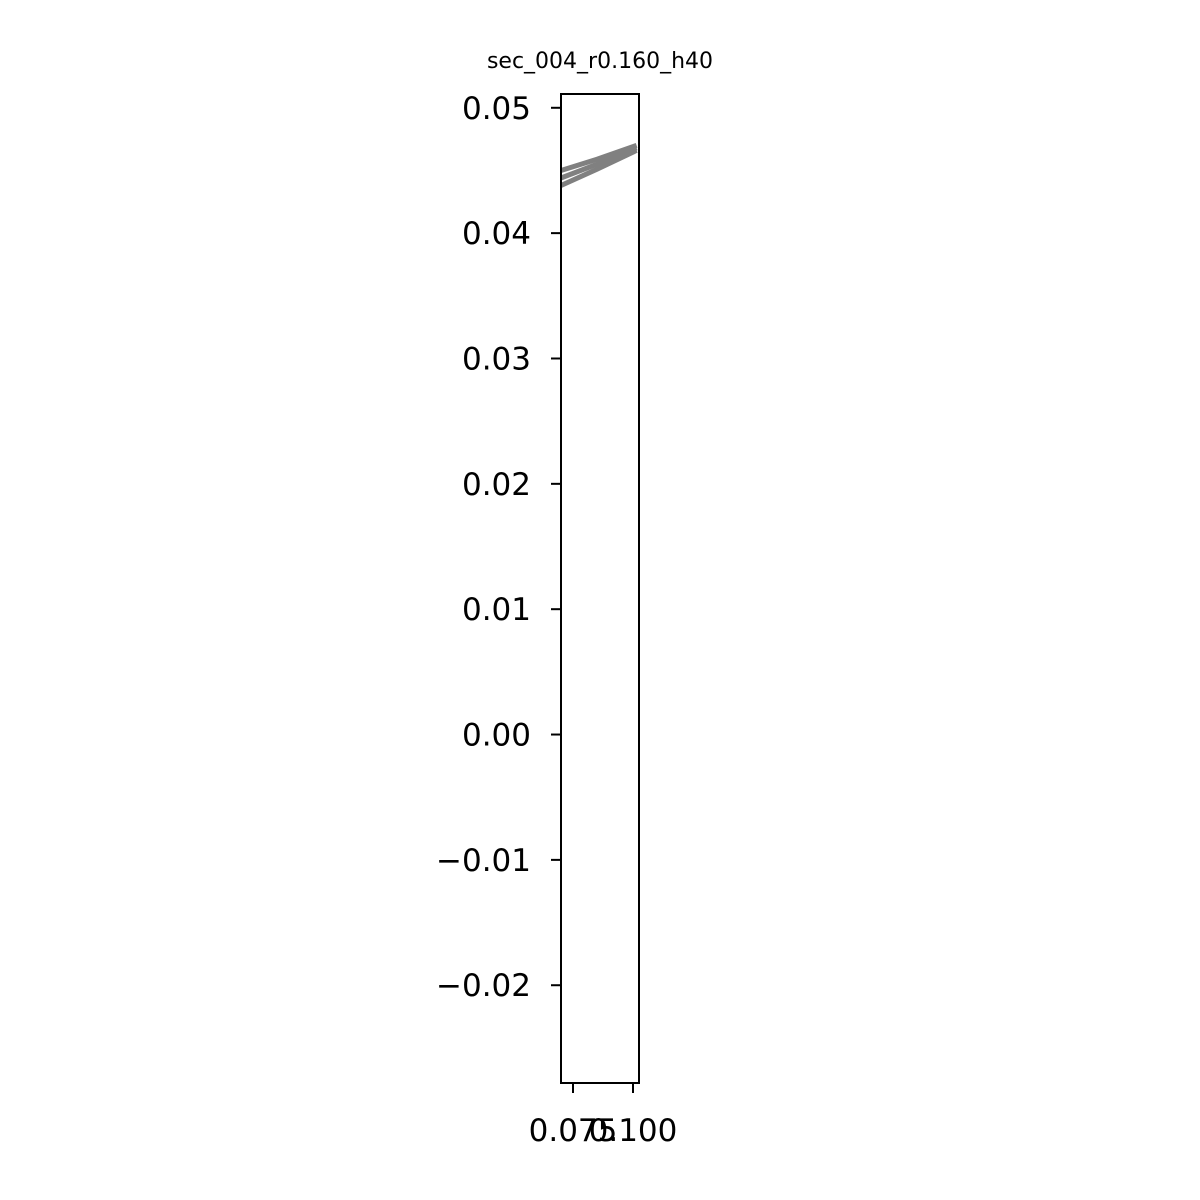 The width and height of the screenshot is (1200, 1200). Describe the element at coordinates (600, 588) in the screenshot. I see `axes-frame` at that location.